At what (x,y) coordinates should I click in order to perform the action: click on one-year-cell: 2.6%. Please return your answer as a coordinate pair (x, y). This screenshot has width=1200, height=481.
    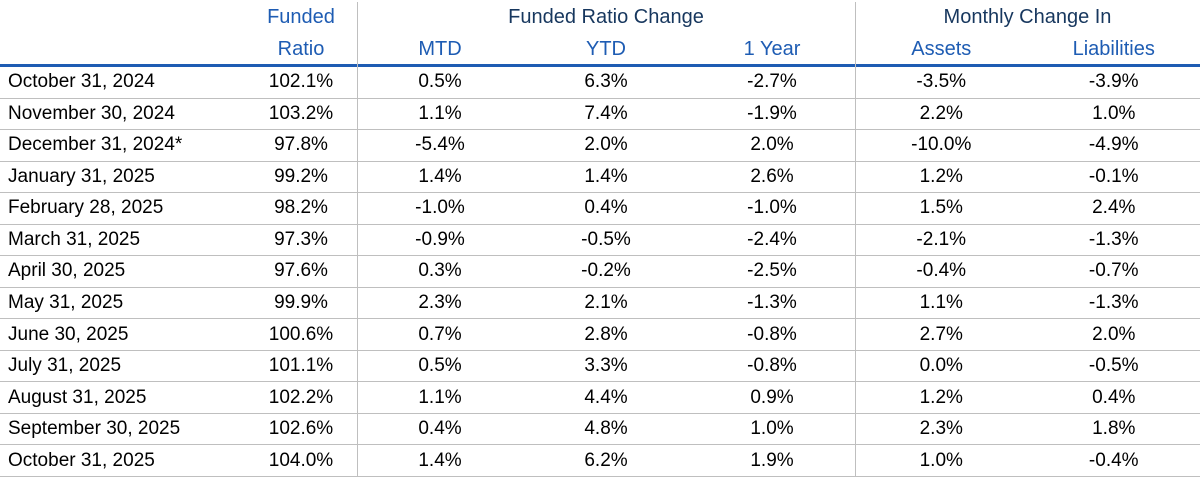
    Looking at the image, I should click on (772, 176).